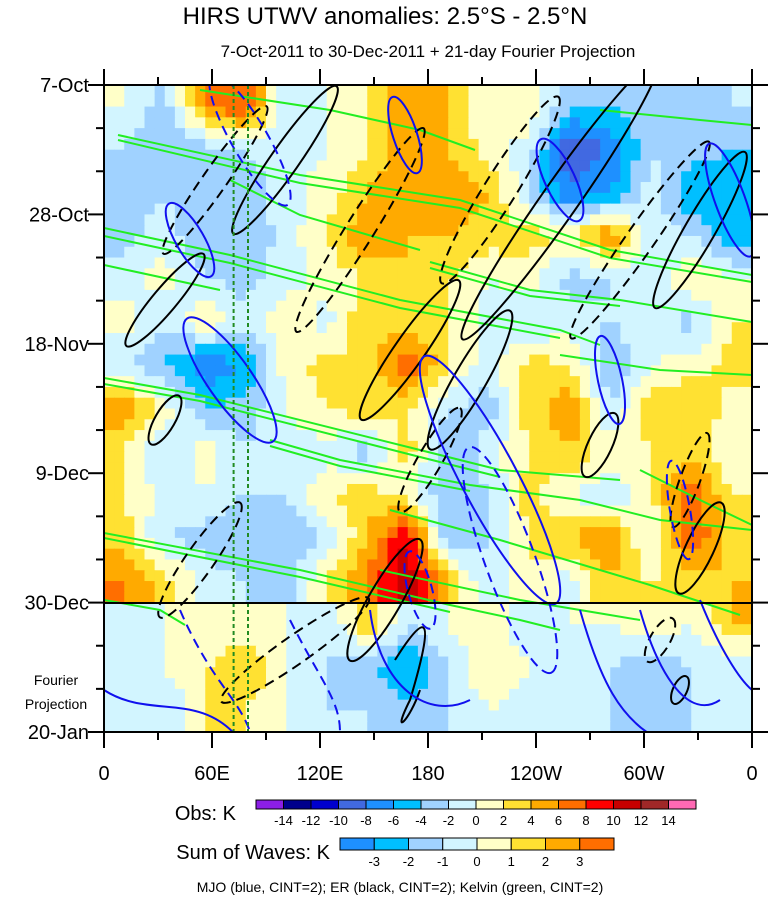 This screenshot has height=899, width=771. Describe the element at coordinates (627, 804) in the screenshot. I see `colorbar-swatch` at that location.